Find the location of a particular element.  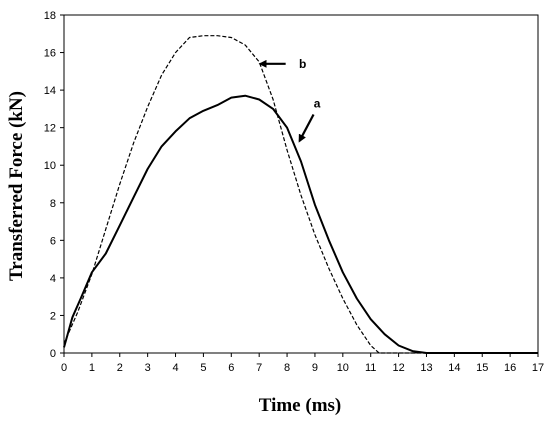

x-tick-label: 2 is located at coordinates (120, 368).